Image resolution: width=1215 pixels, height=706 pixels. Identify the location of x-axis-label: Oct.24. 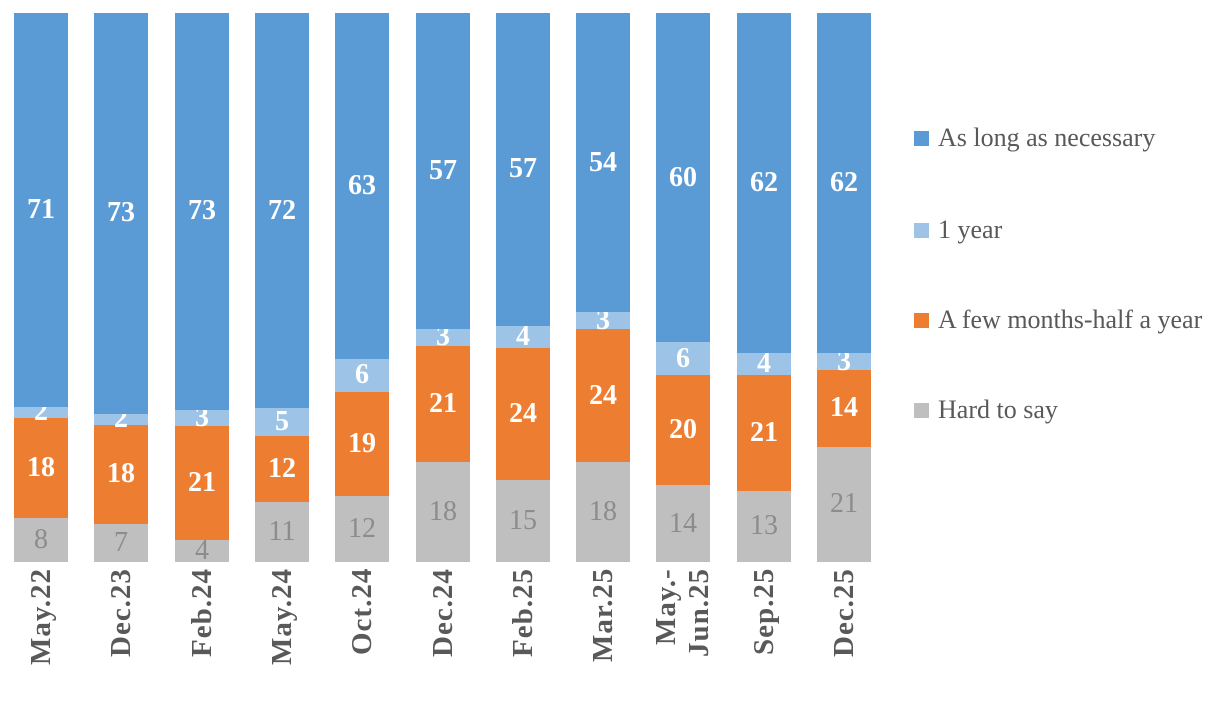
(361, 612).